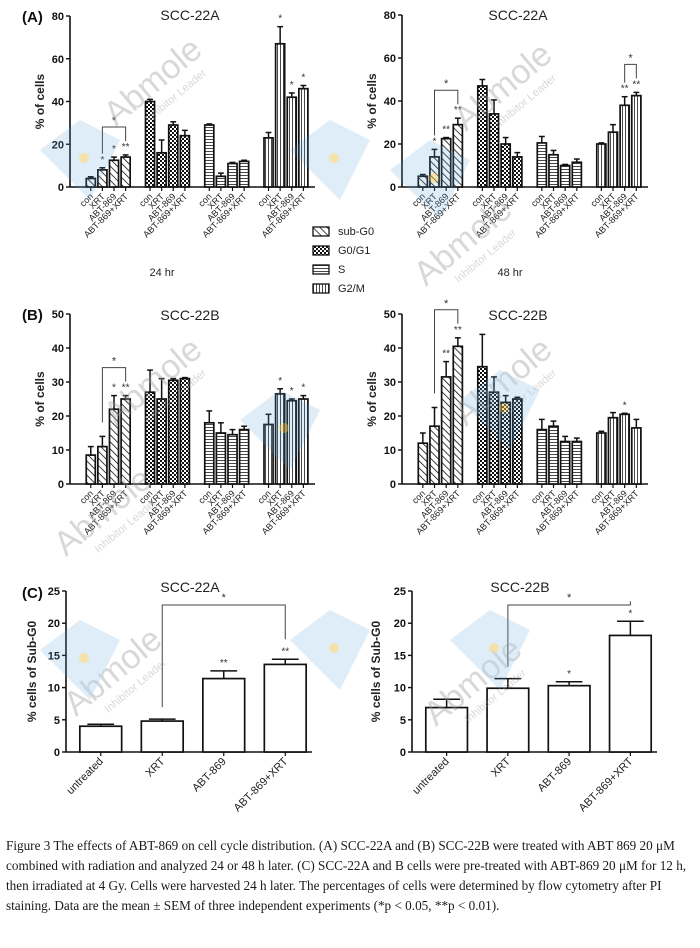 The height and width of the screenshot is (948, 700). Describe the element at coordinates (341, 270) in the screenshot. I see `legend-label: S` at that location.